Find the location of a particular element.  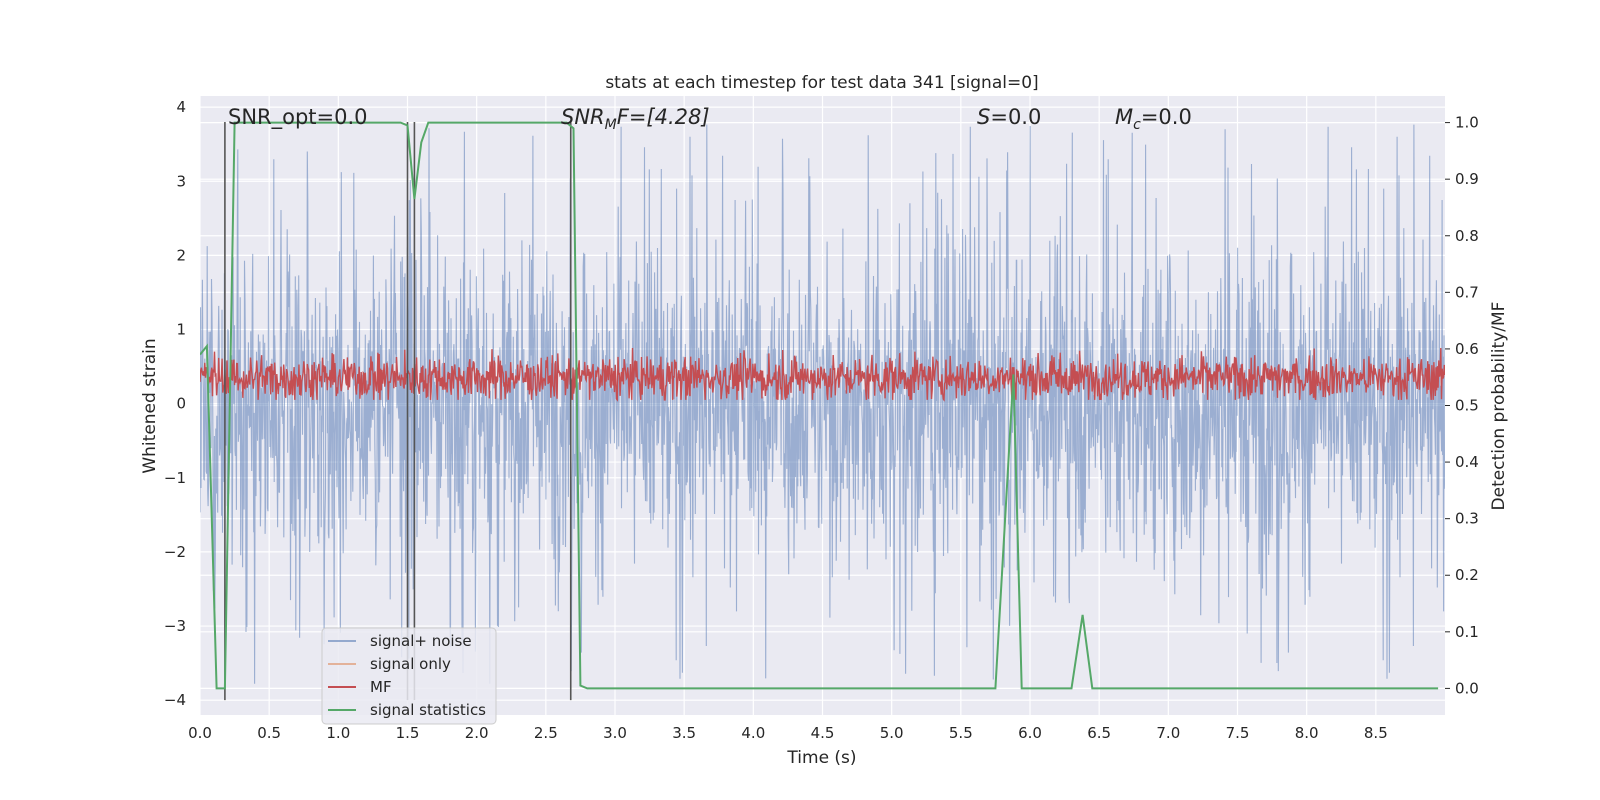

annotation-mc: Mc=0.0 is located at coordinates (1153, 119).